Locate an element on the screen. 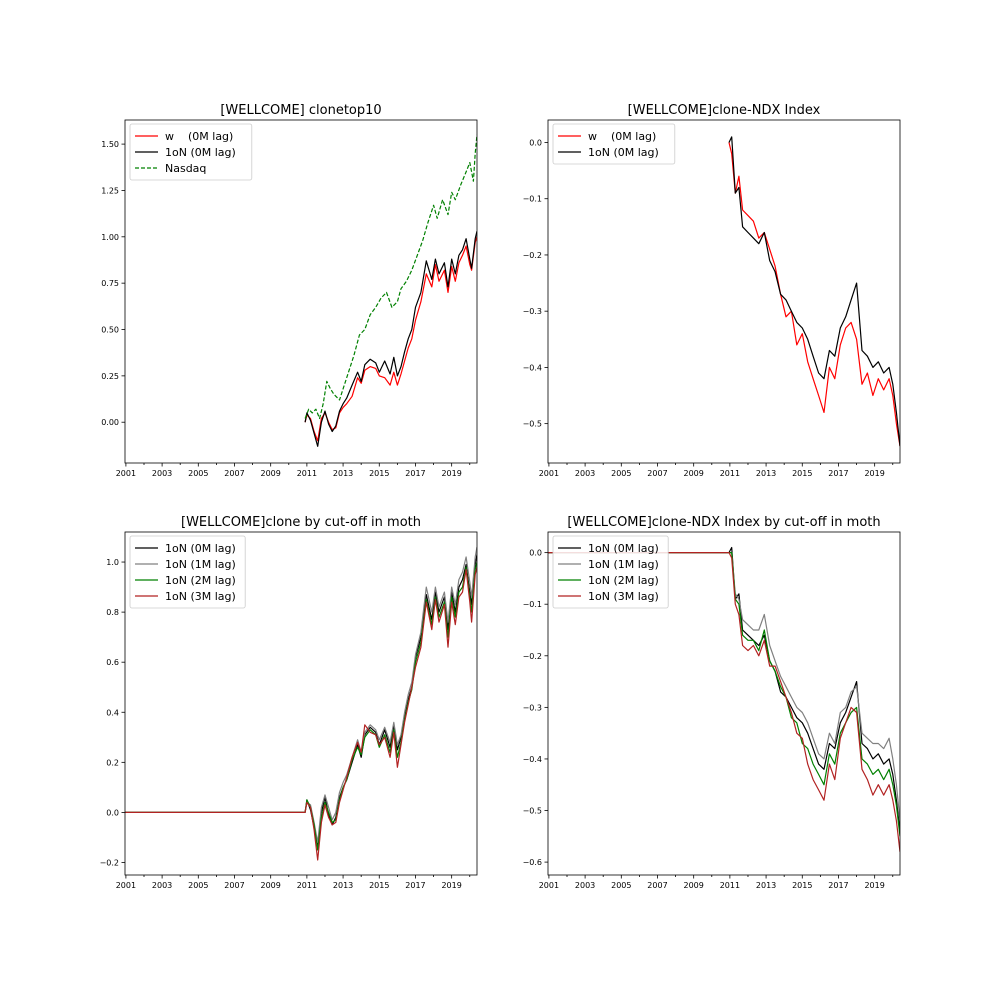  chart-title: [WELLCOME] clonetop10 is located at coordinates (300, 110).